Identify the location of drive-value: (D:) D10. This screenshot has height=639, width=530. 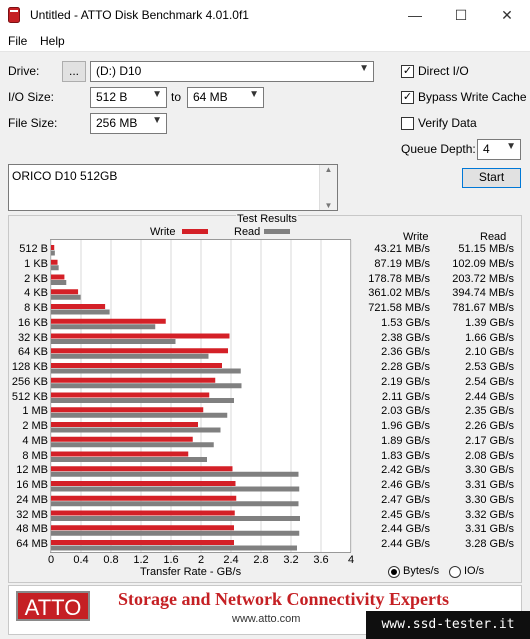
(119, 71).